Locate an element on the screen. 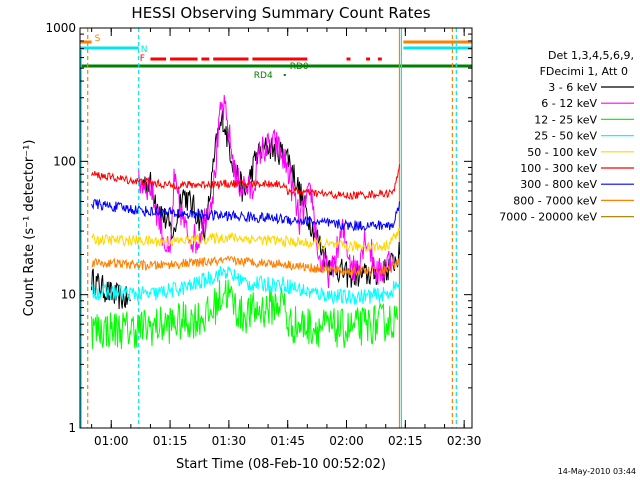 The width and height of the screenshot is (640, 480). legend-label: 300 - 800 keV is located at coordinates (558, 184).